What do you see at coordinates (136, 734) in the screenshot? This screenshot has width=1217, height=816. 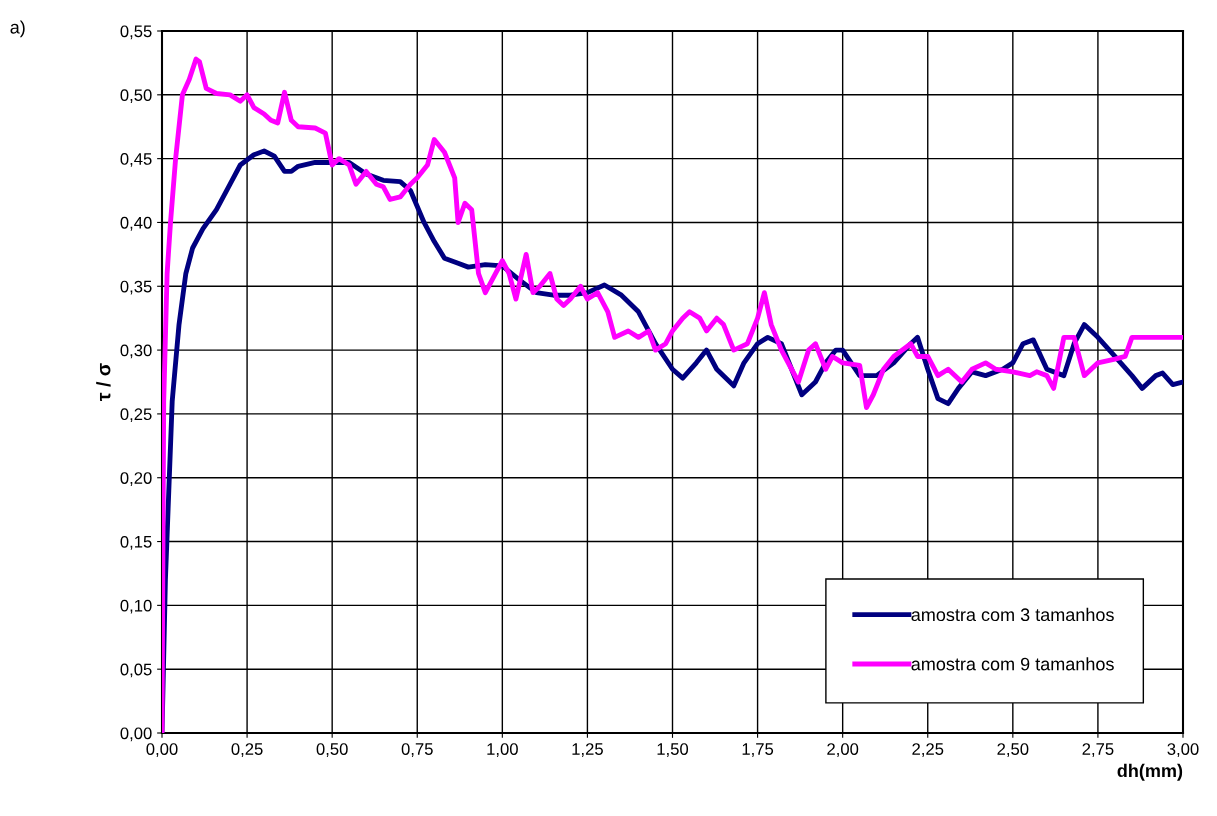 I see `y-tick-label: 0,00` at bounding box center [136, 734].